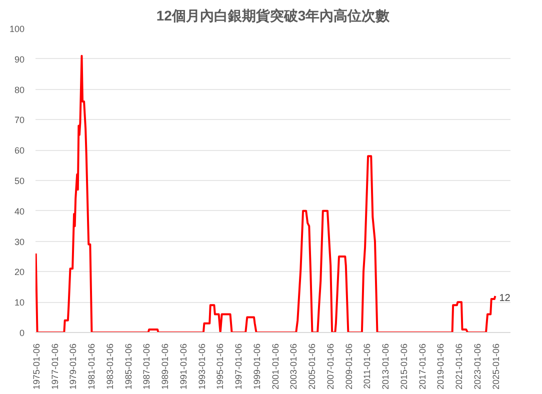  Describe the element at coordinates (91, 366) in the screenshot. I see `x-tick-label: 1981-01-06` at that location.